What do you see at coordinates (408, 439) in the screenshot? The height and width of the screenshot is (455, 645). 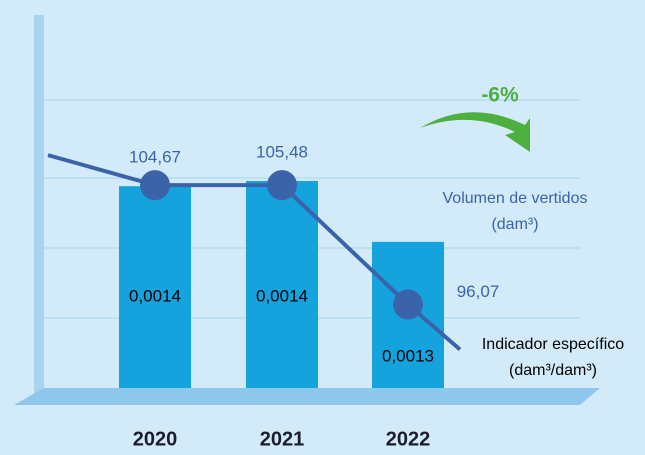 I see `x-tick-label: 2022` at bounding box center [408, 439].